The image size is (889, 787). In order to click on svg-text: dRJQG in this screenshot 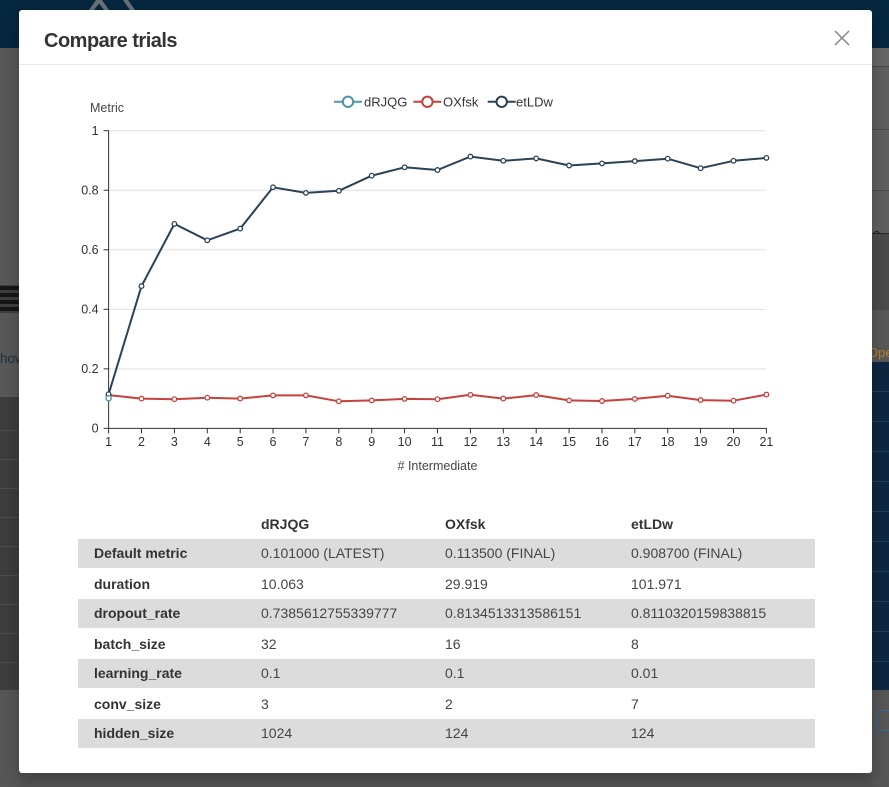, I will do `click(385, 101)`.